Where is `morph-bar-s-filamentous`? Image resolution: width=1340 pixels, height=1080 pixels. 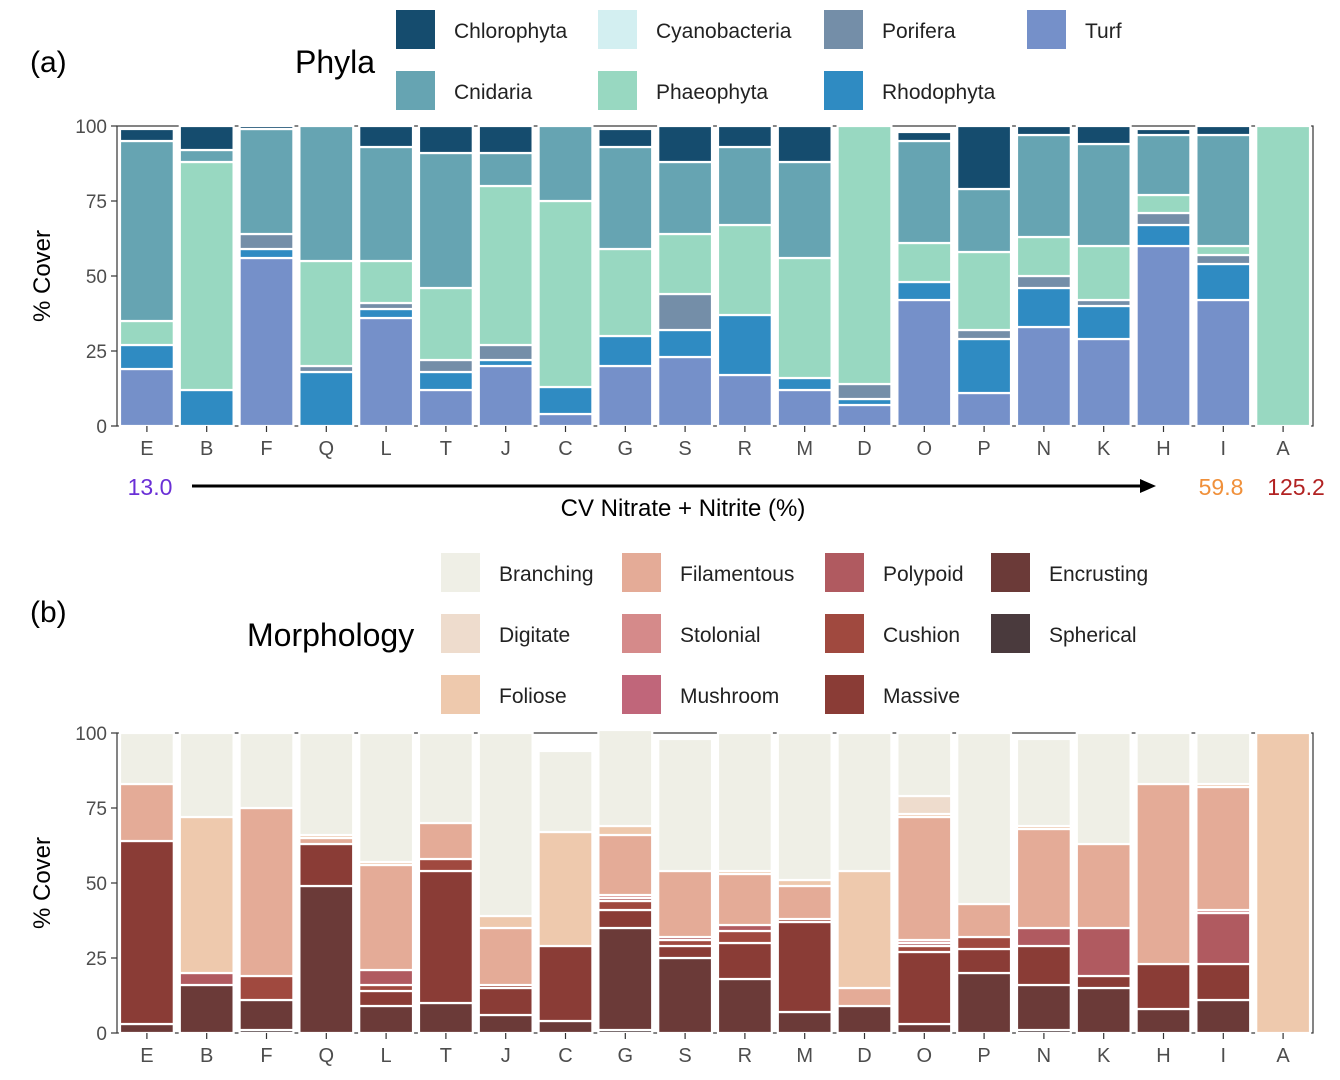
morph-bar-s-filamentous is located at coordinates (685, 904).